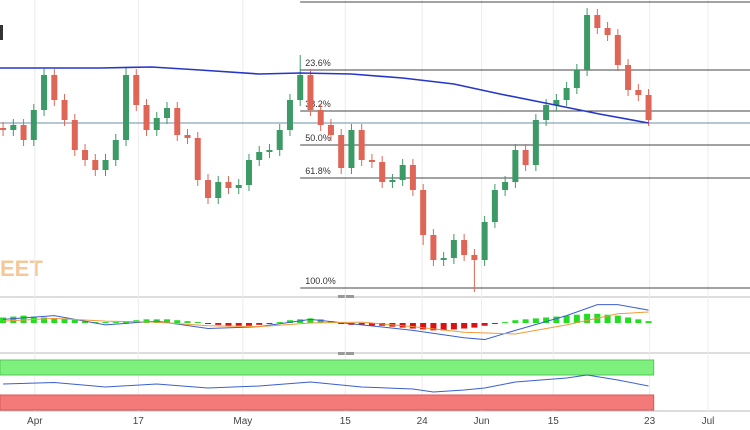 The height and width of the screenshot is (430, 750). I want to click on x-tick-label: Apr, so click(35, 421).